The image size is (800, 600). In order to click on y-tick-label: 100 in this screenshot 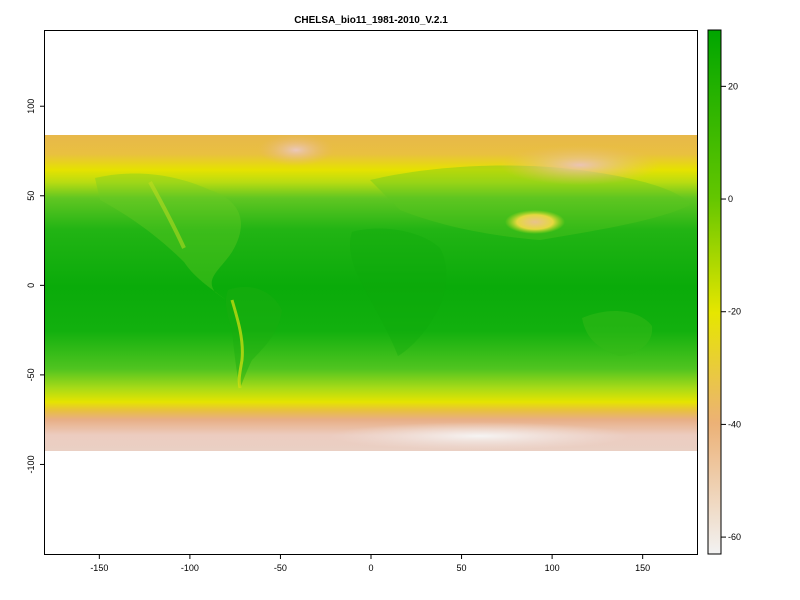, I will do `click(31, 106)`.